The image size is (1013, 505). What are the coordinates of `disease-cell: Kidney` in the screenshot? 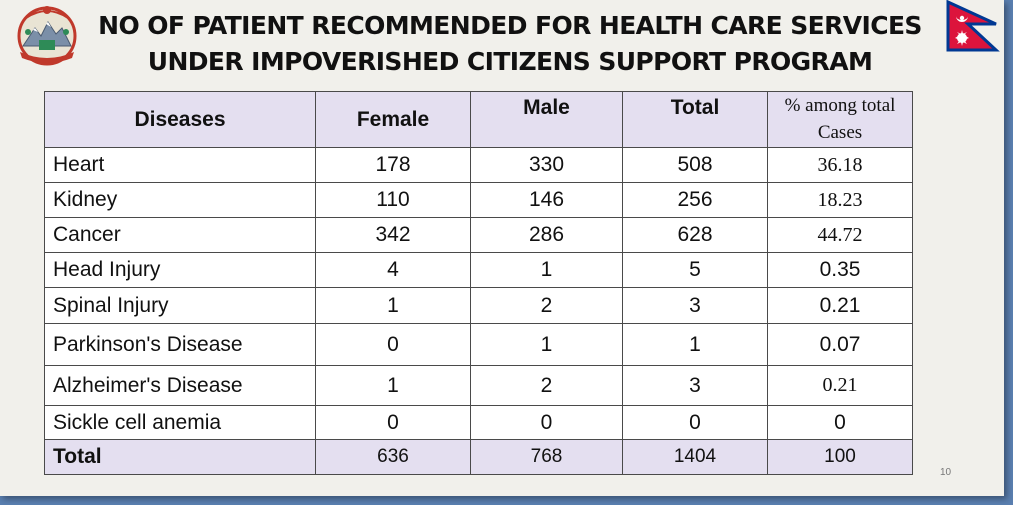 It's located at (180, 200).